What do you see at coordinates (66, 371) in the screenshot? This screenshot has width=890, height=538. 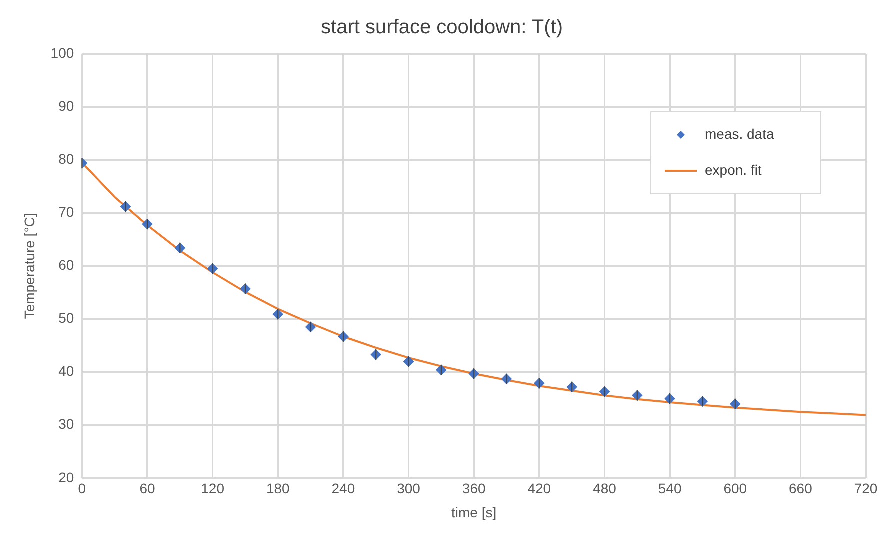 I see `y-tick-label: 40` at bounding box center [66, 371].